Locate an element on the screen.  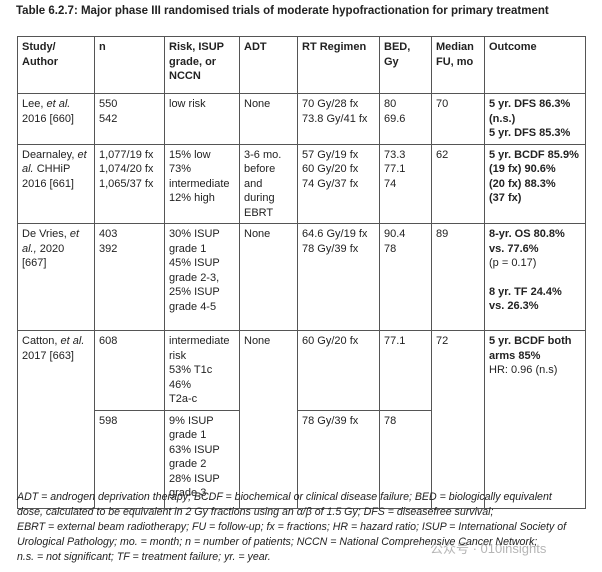
outcome-line: (19 fx) 90.6% is located at coordinates (522, 169).